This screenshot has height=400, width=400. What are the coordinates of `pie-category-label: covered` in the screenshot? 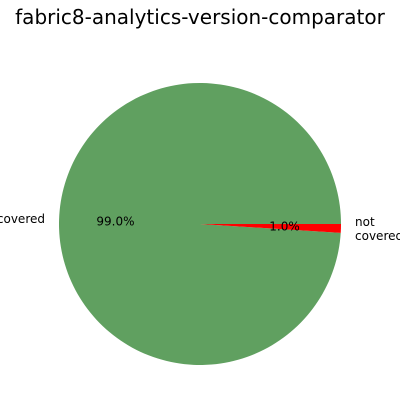 It's located at (22, 219).